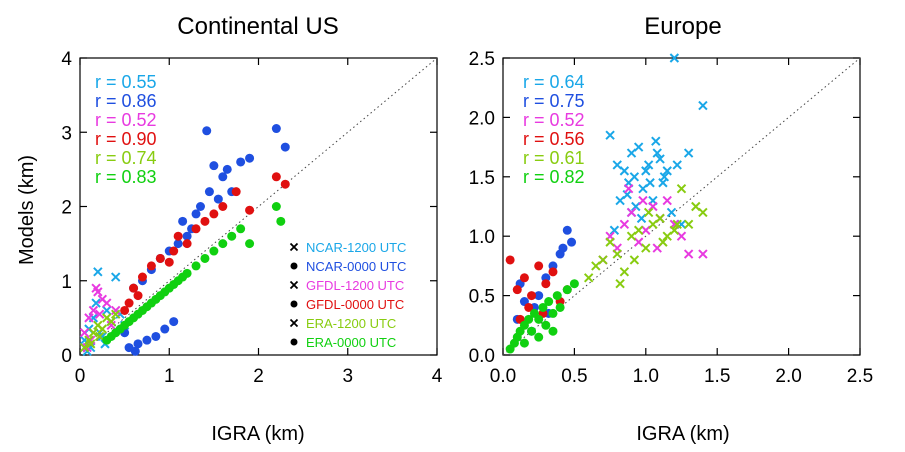  What do you see at coordinates (351, 342) in the screenshot?
I see `legend-label: ERA-0000 UTC` at bounding box center [351, 342].